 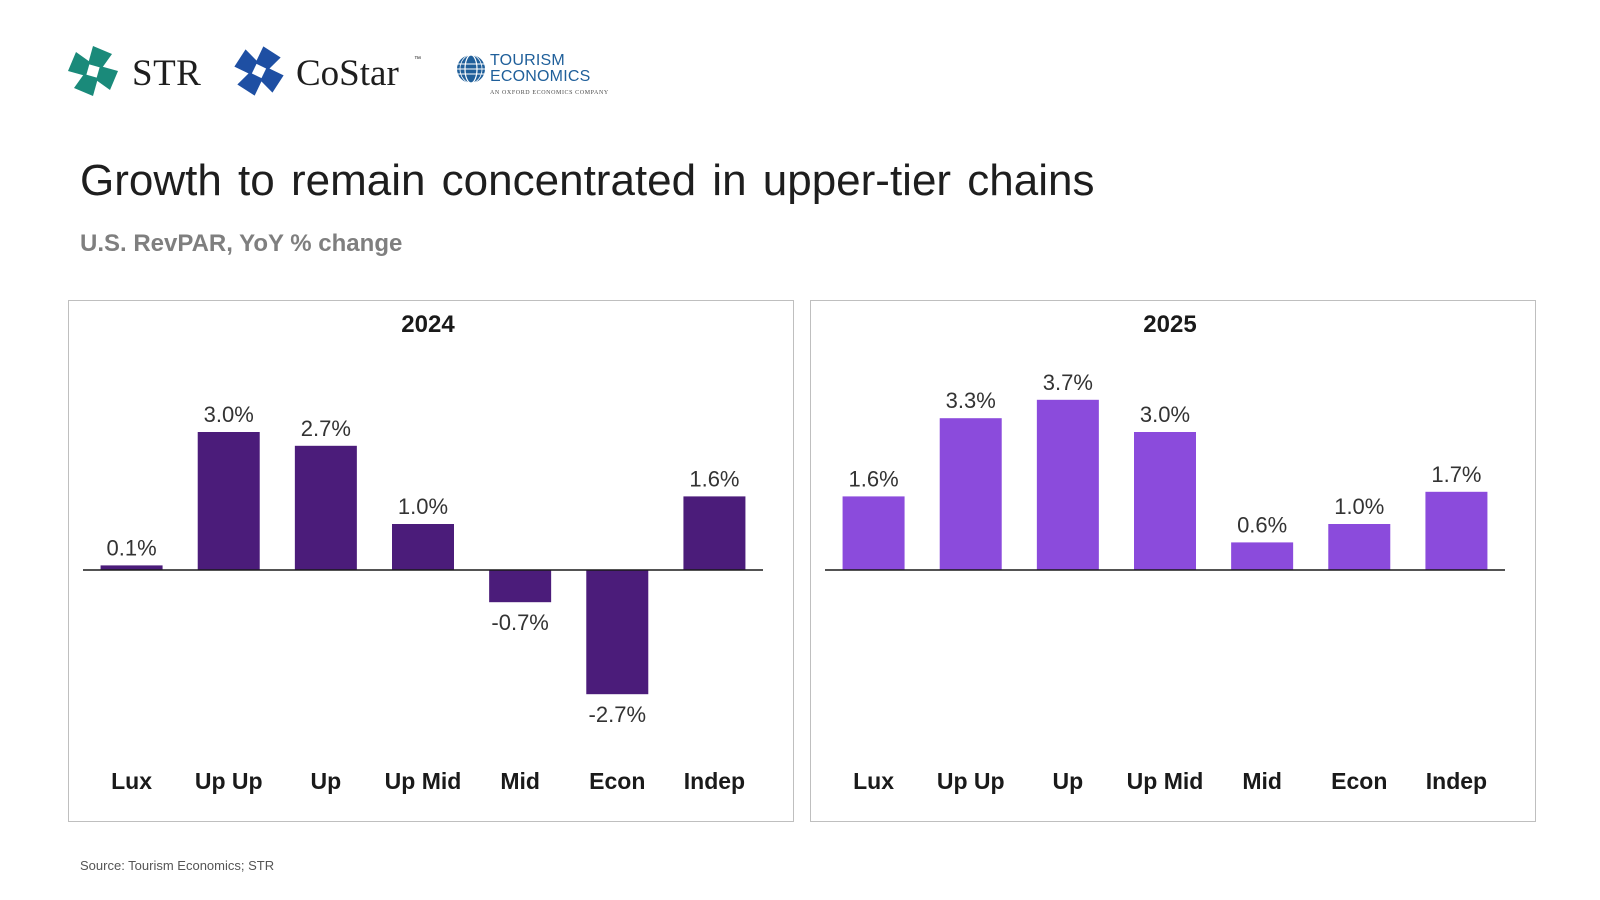 What do you see at coordinates (540, 76) in the screenshot?
I see `tourism-economics-logo-line2: ECONOMICS` at bounding box center [540, 76].